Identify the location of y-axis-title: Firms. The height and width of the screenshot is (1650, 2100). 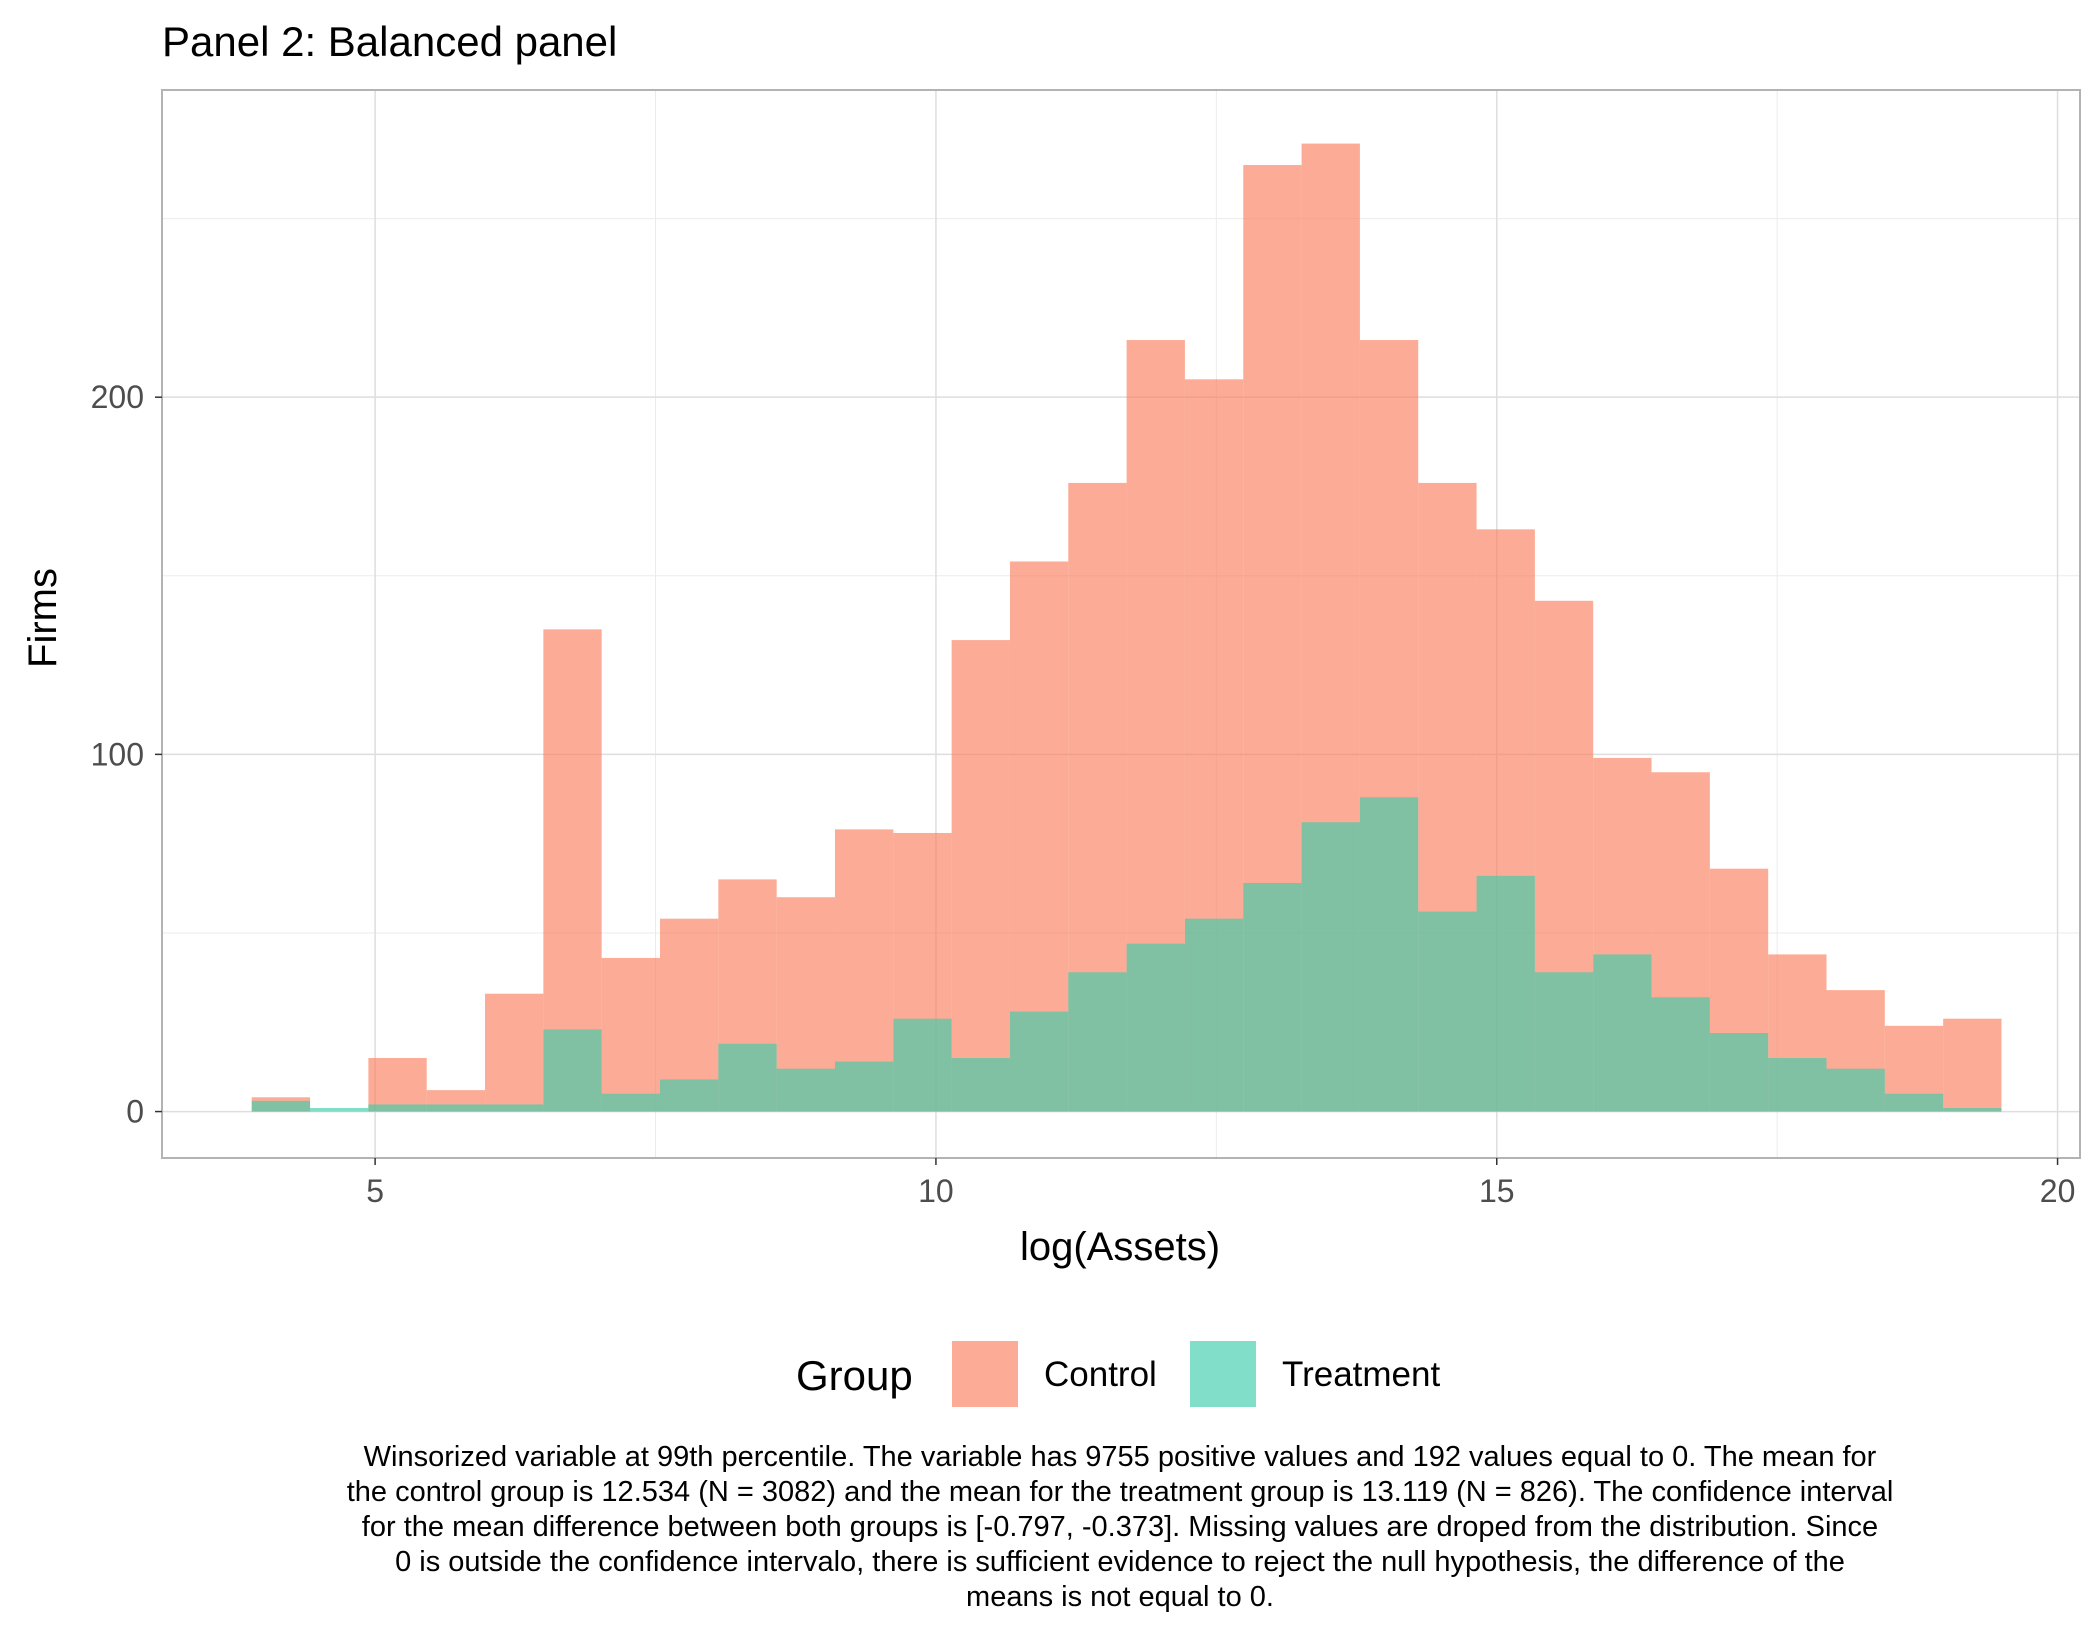
(43, 618).